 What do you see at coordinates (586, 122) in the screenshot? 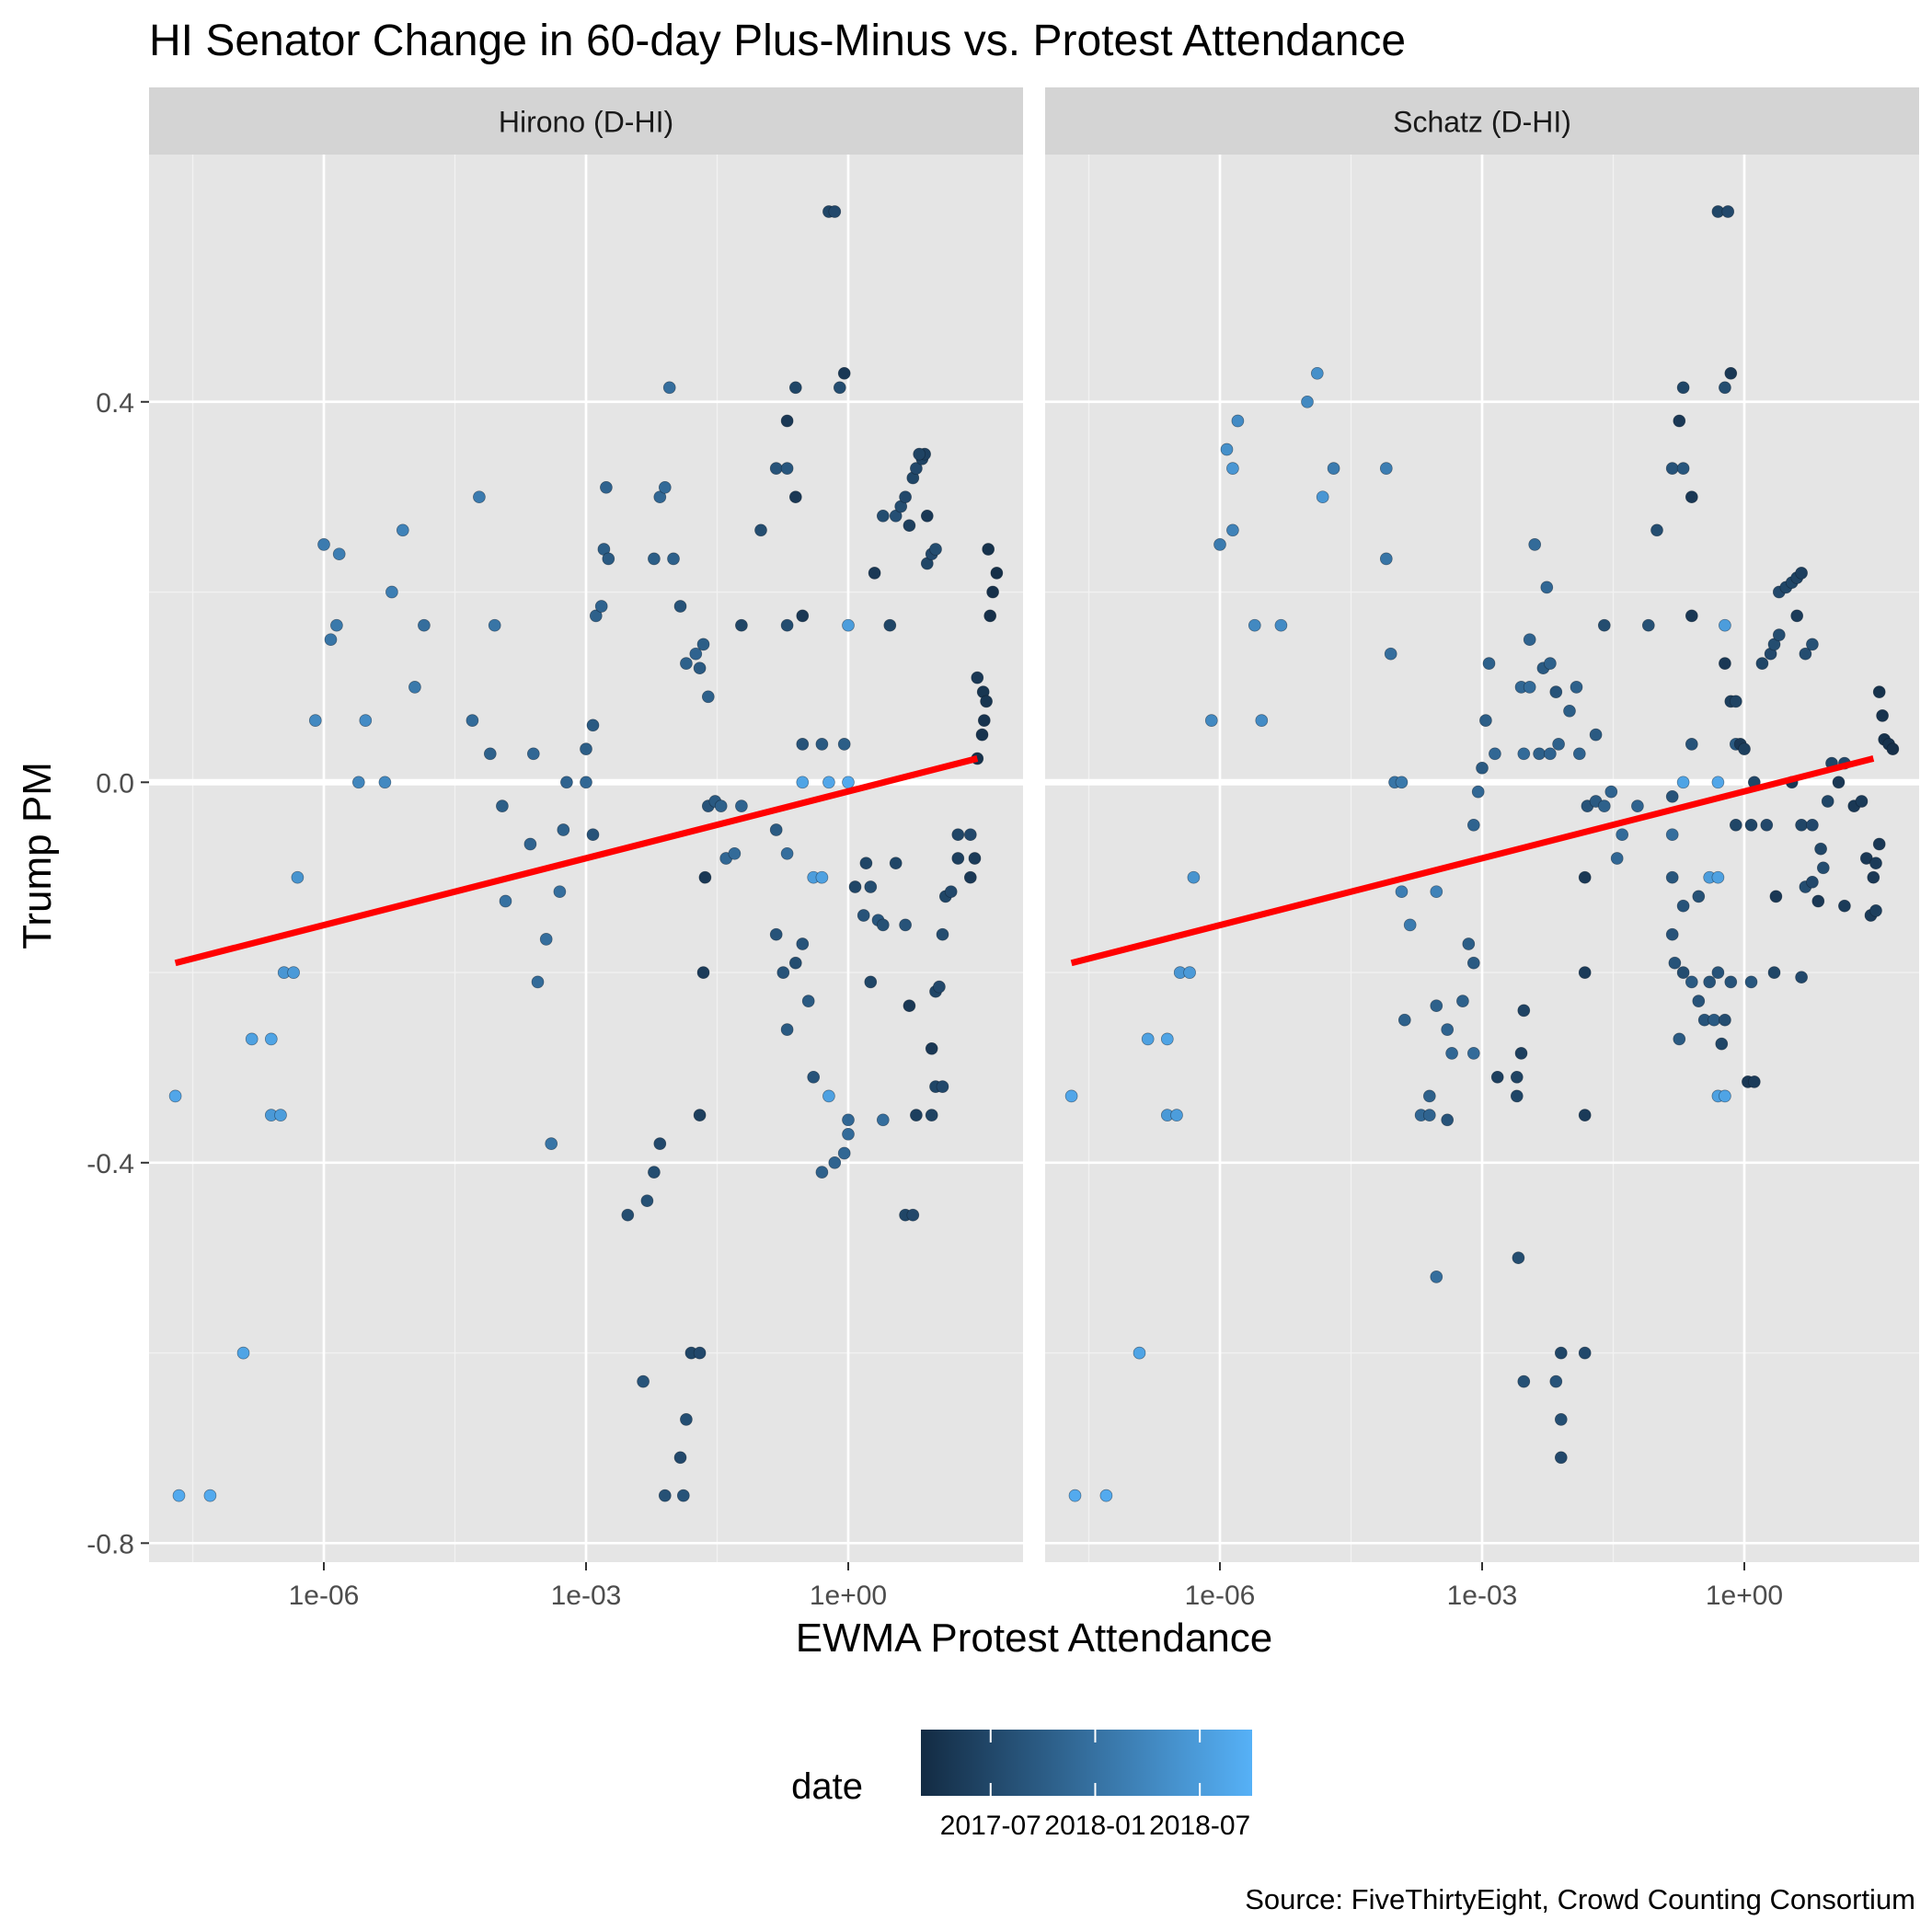
I see `facet-strip-label: Hirono (D-HI)` at bounding box center [586, 122].